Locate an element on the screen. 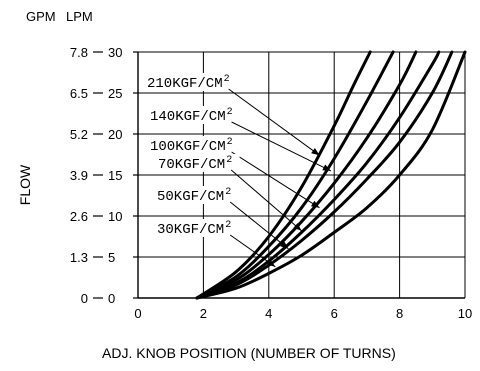 This screenshot has height=371, width=480. y-tick-label-gpm: 5.2 is located at coordinates (79, 134).